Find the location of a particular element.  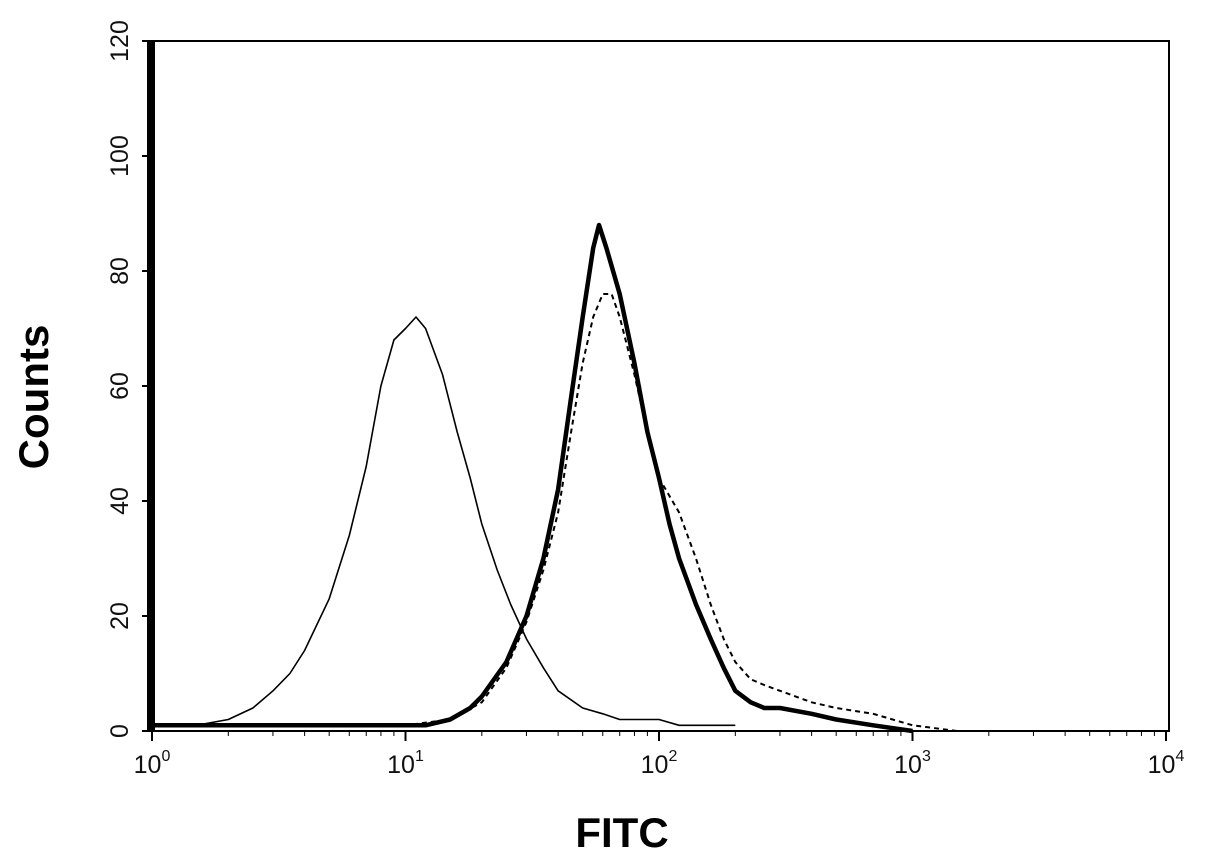

x-tick-label: 10⁰ is located at coordinates (152, 763).